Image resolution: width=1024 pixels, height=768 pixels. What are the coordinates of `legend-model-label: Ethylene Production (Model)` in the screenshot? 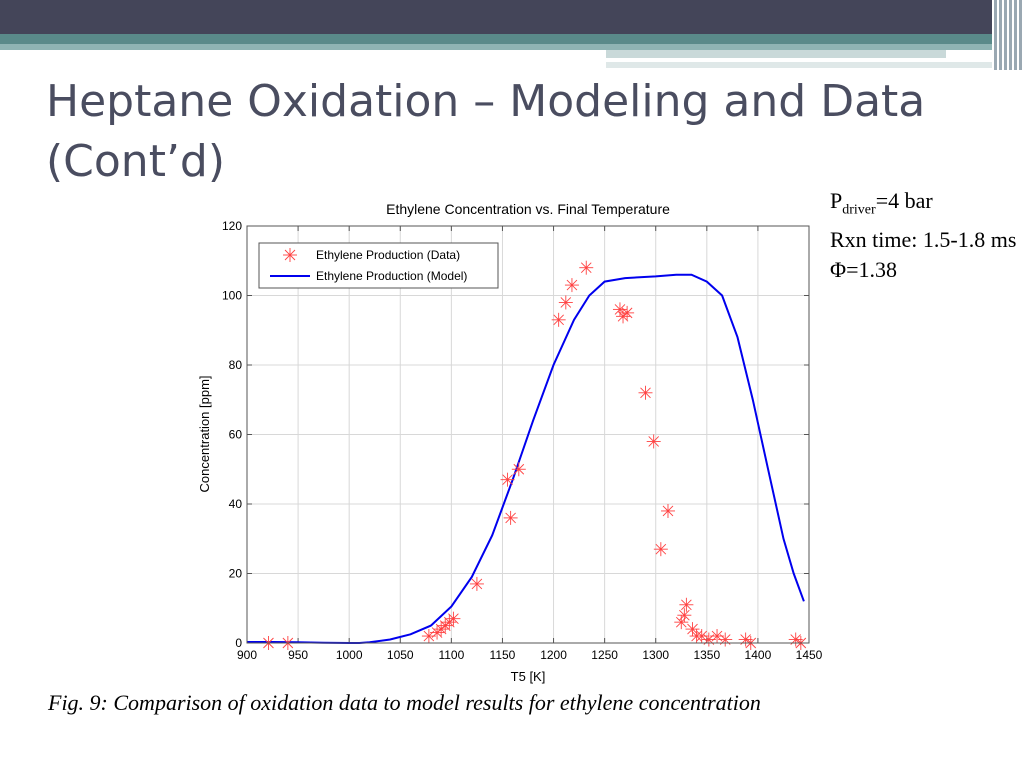 It's located at (391, 276).